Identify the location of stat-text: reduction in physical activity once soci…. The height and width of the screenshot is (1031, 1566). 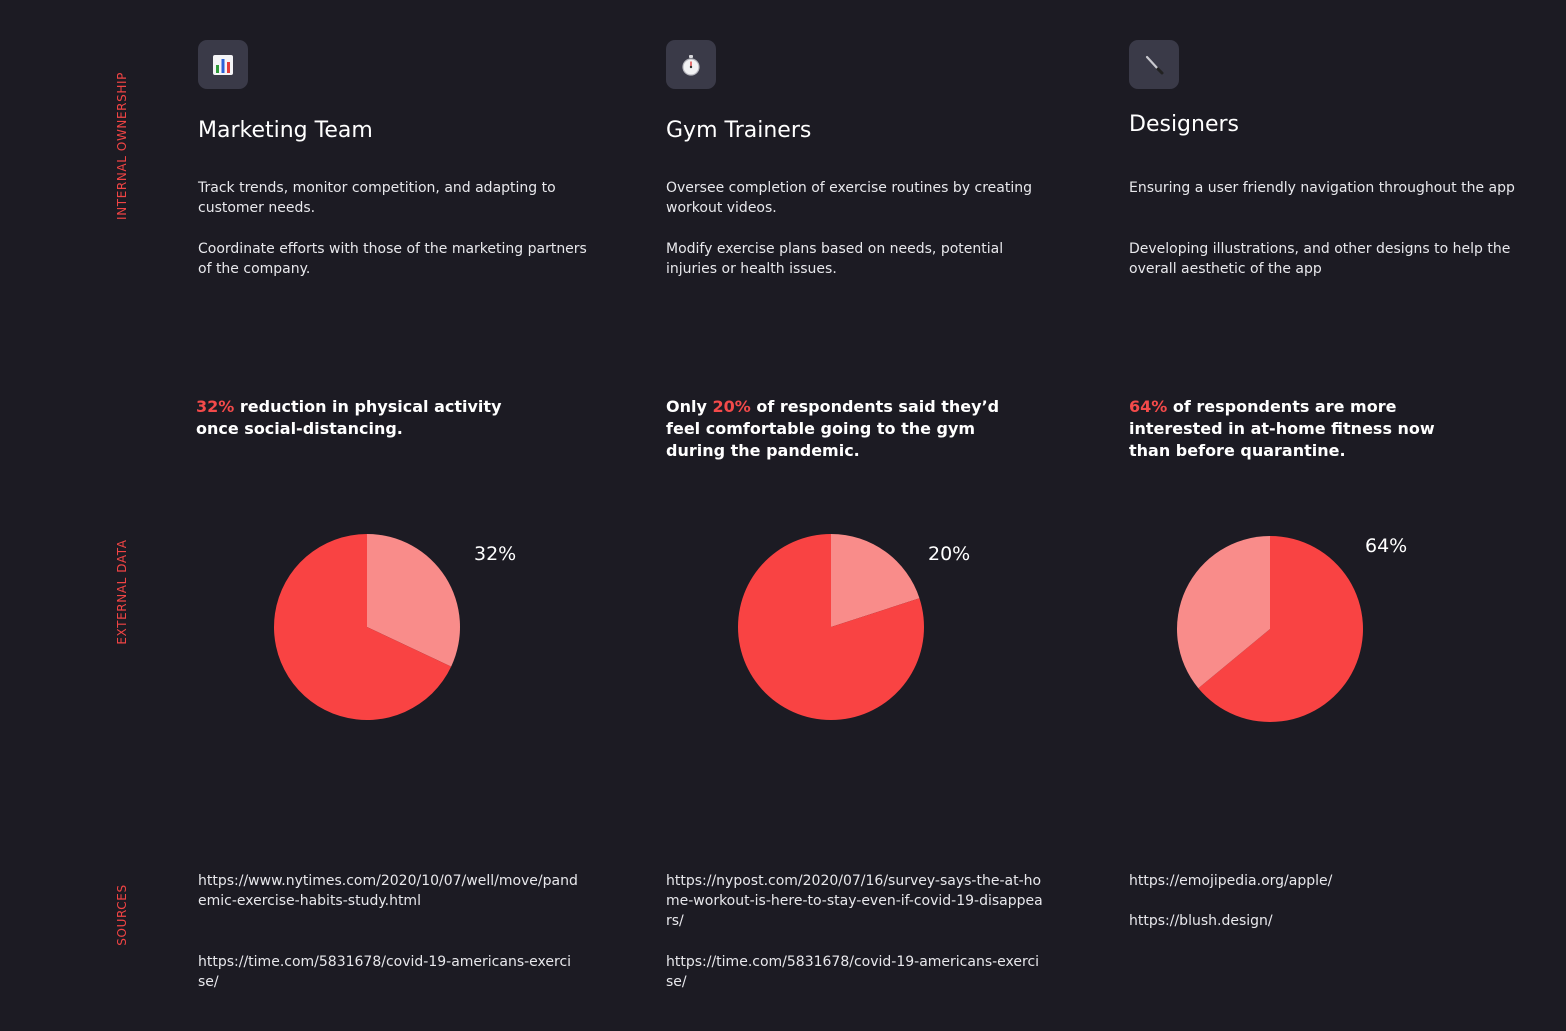
(349, 417).